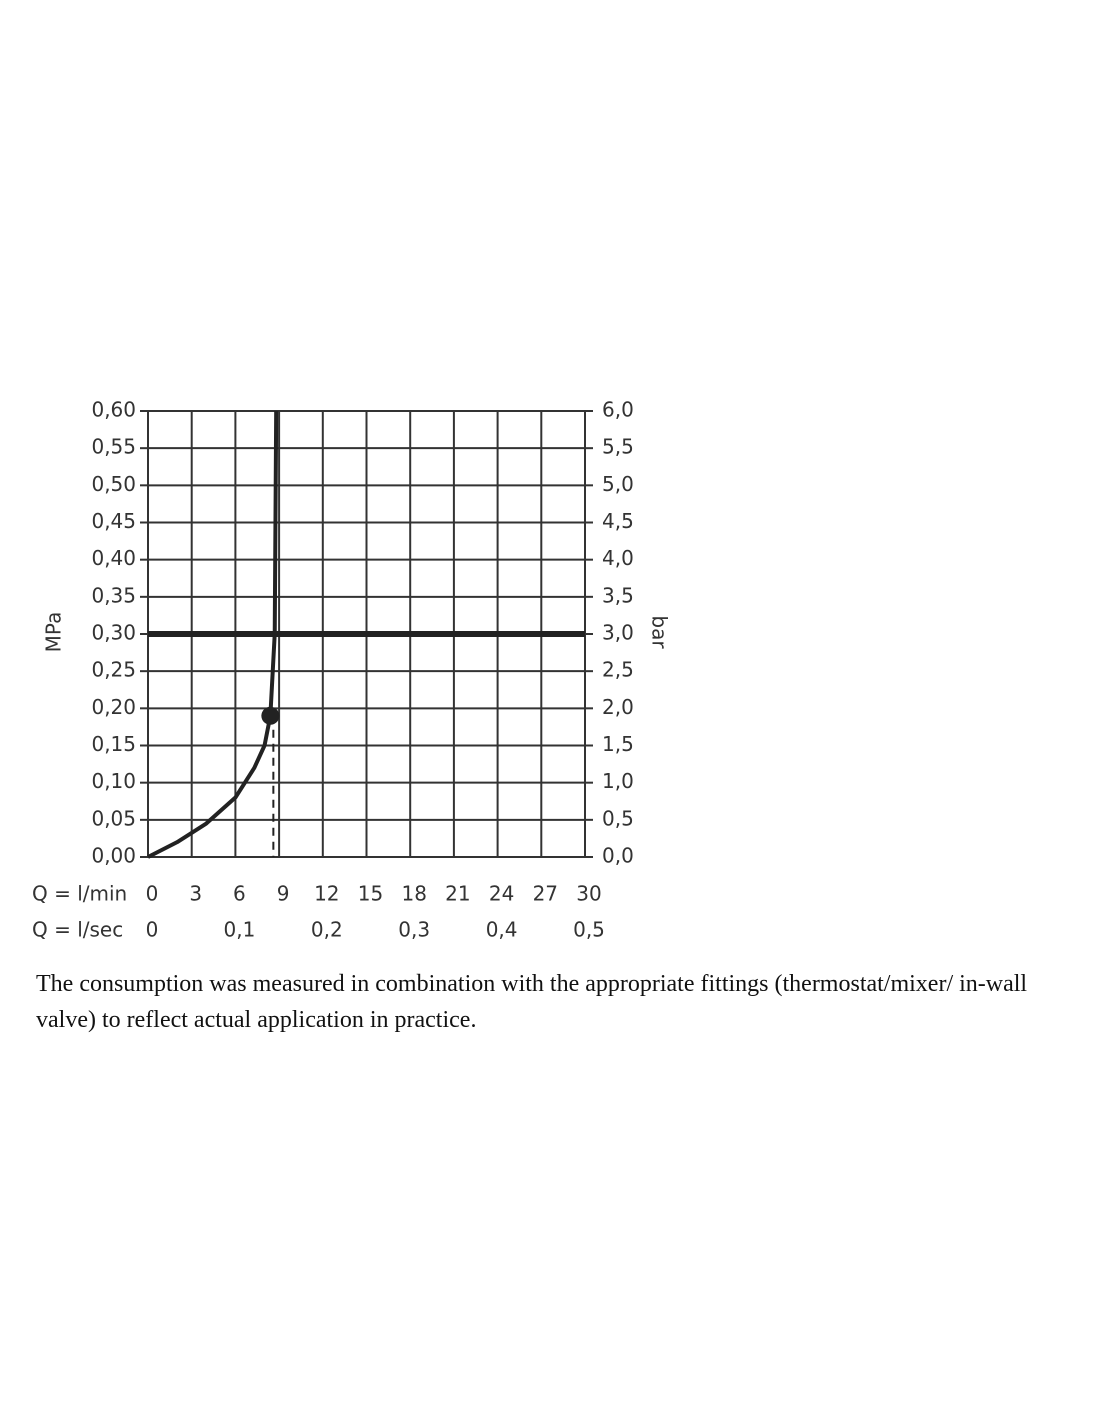  Describe the element at coordinates (113, 818) in the screenshot. I see `y-tick-label: 0,05` at that location.